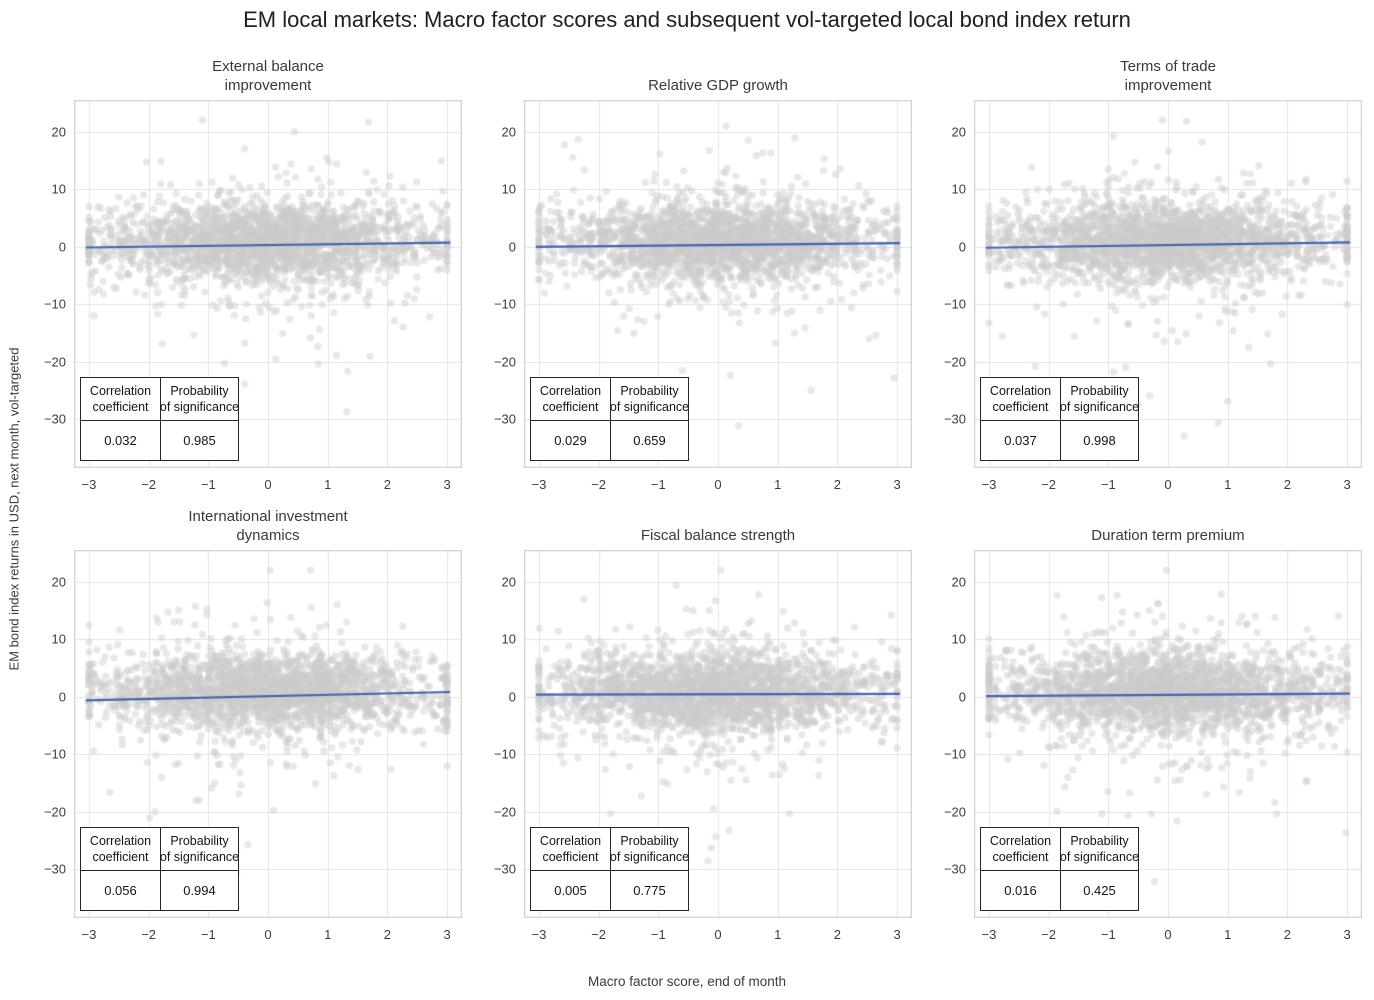  I want to click on stats-value-probability-of-significance: 0.998, so click(1100, 441).